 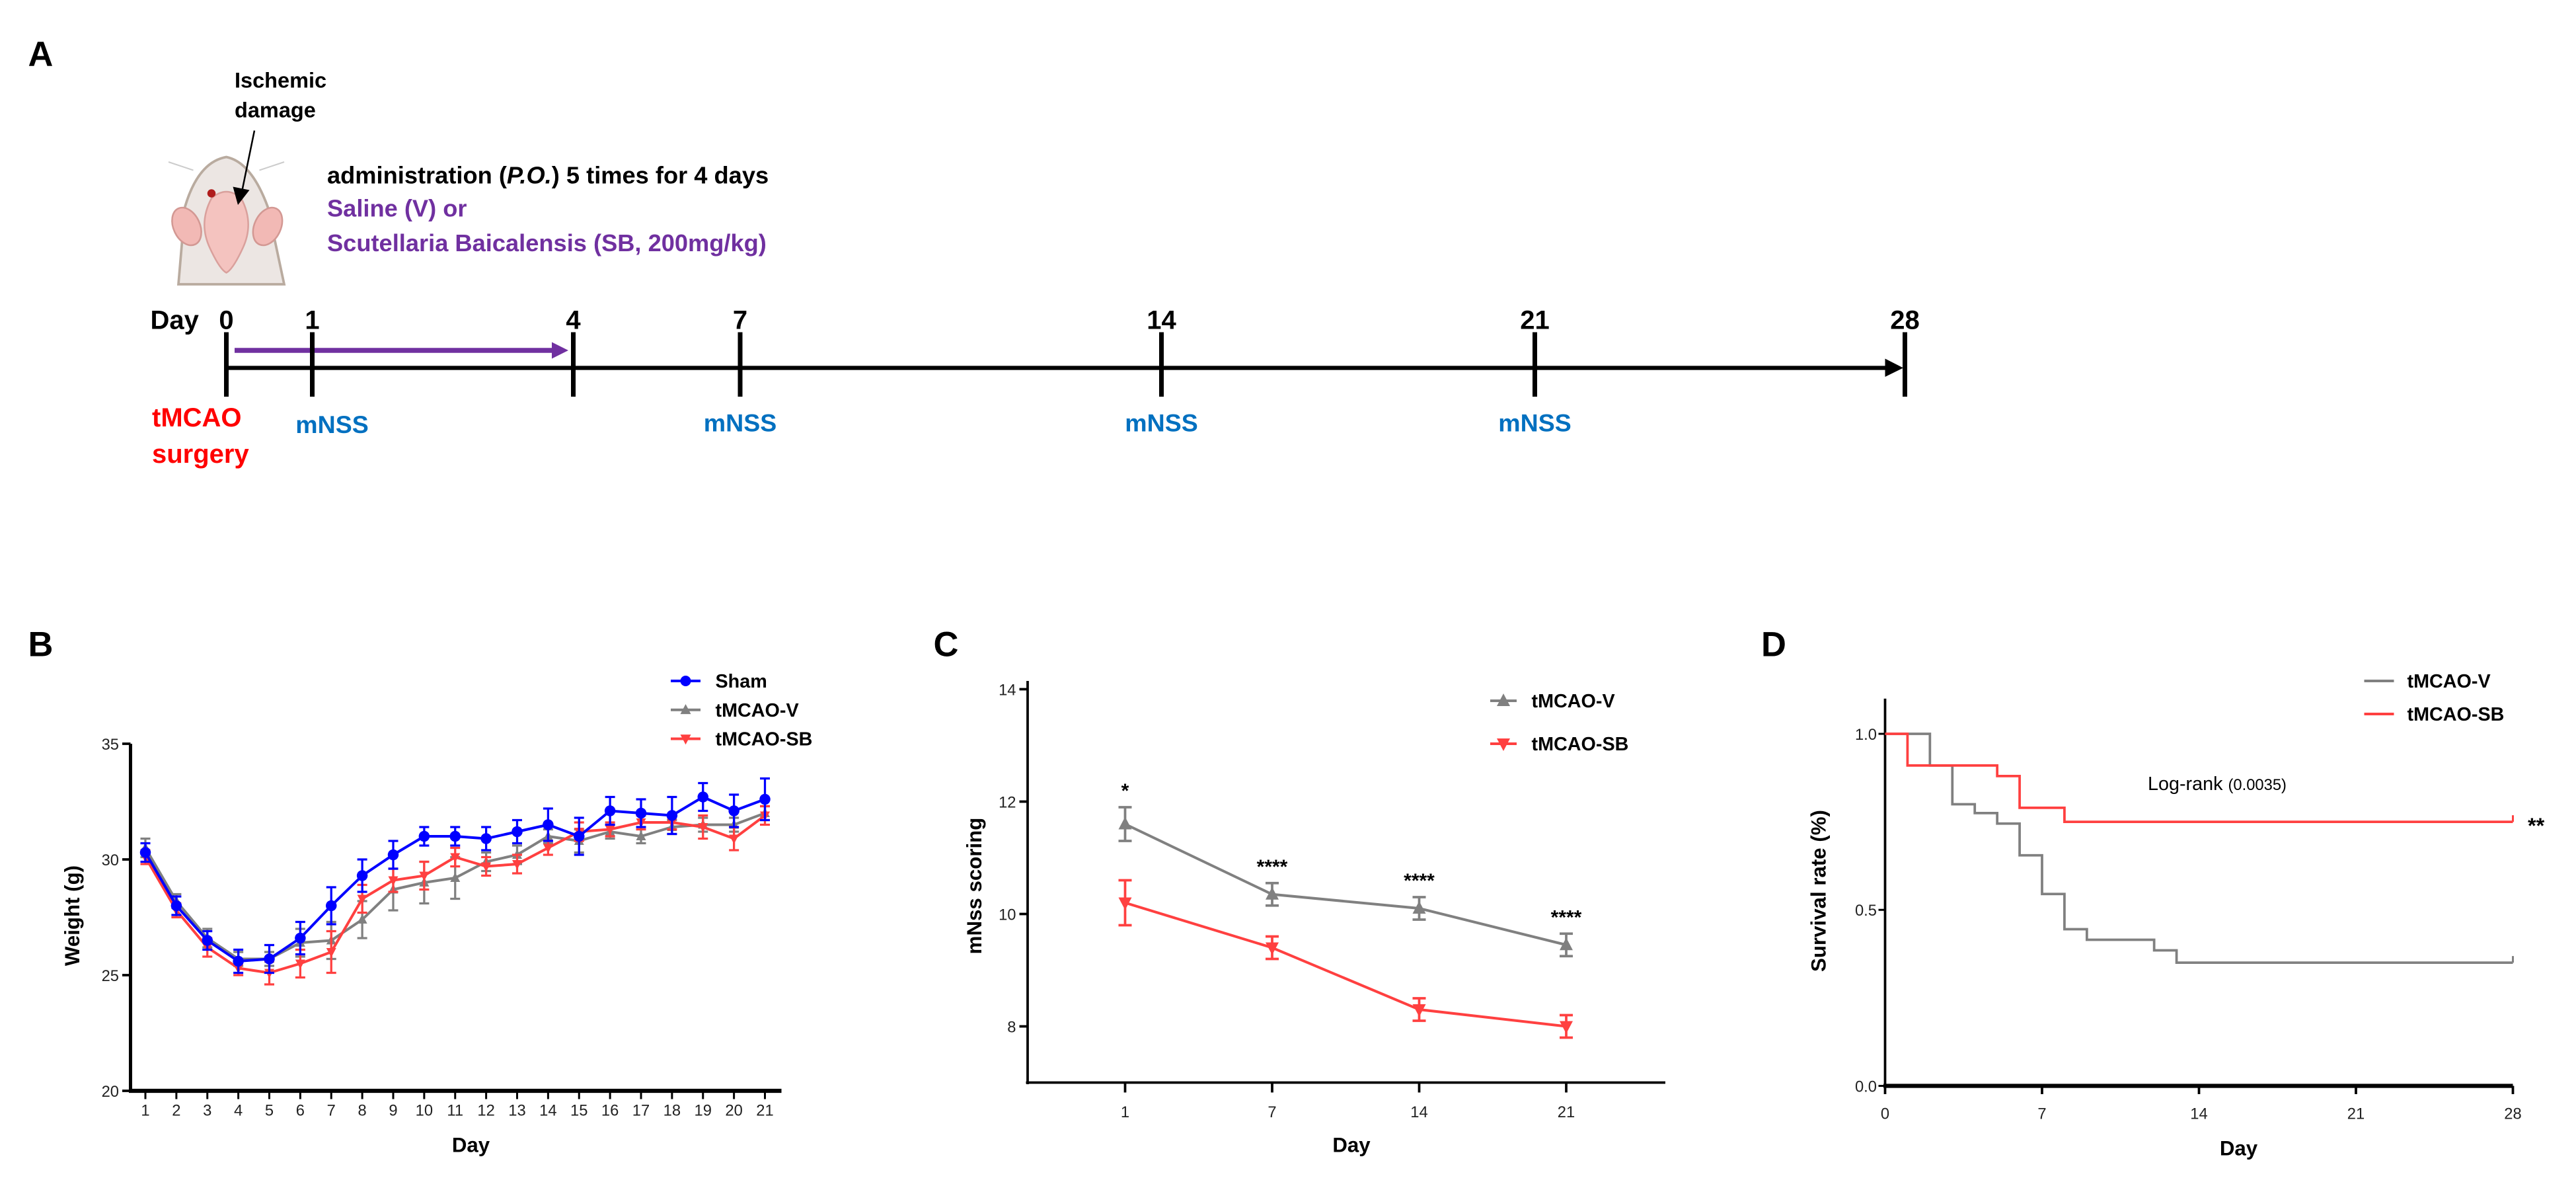 I want to click on ischemic-label-line2: damage, so click(x=275, y=110).